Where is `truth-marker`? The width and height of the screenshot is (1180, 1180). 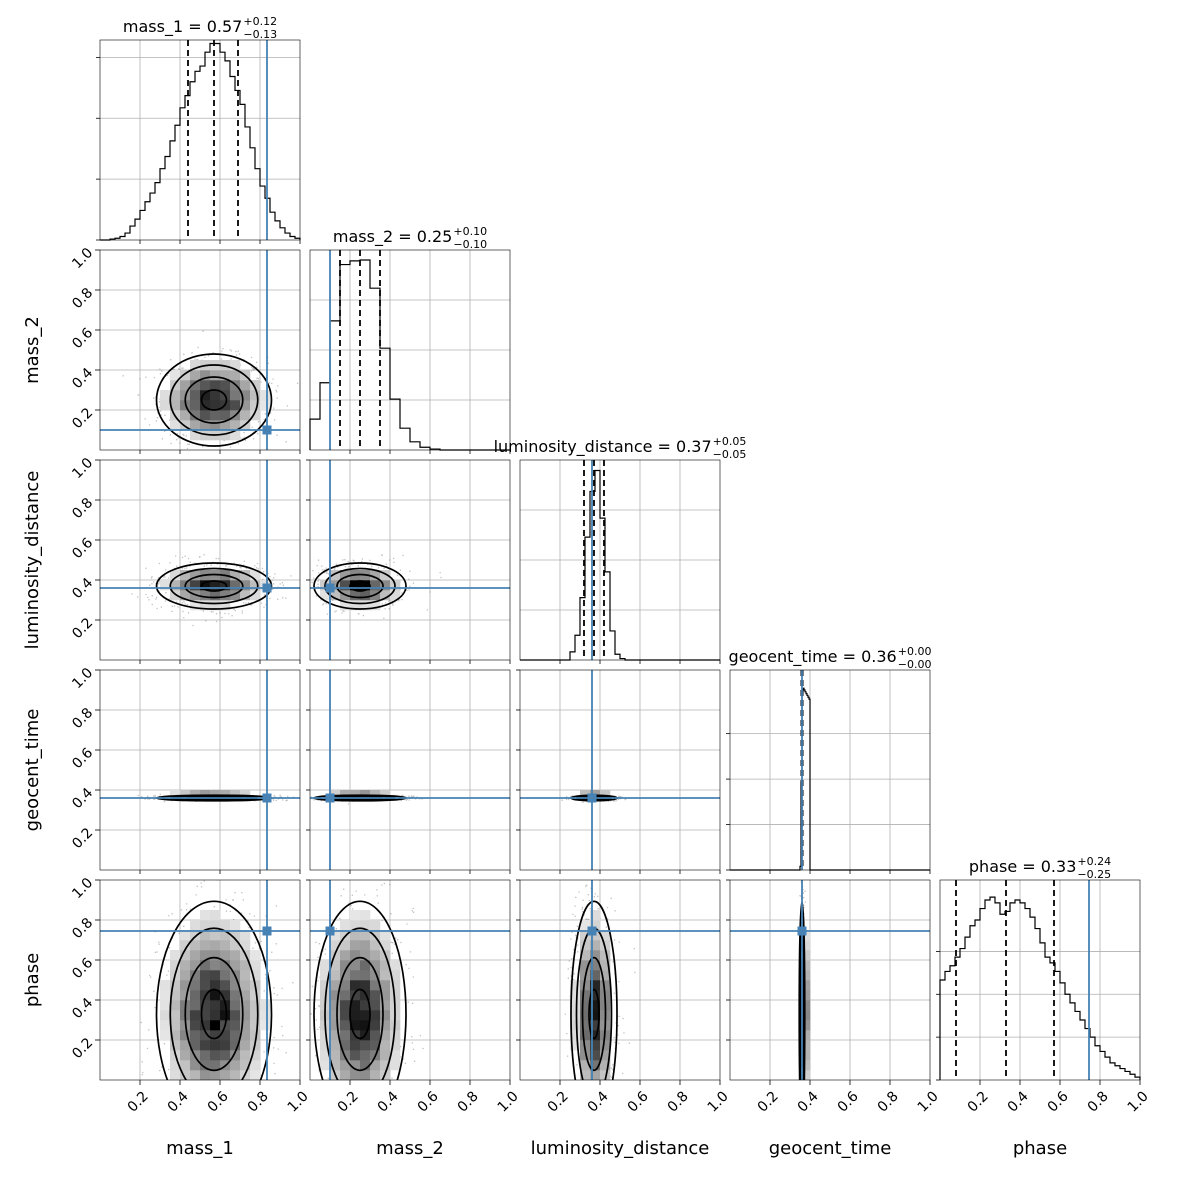 truth-marker is located at coordinates (267, 931).